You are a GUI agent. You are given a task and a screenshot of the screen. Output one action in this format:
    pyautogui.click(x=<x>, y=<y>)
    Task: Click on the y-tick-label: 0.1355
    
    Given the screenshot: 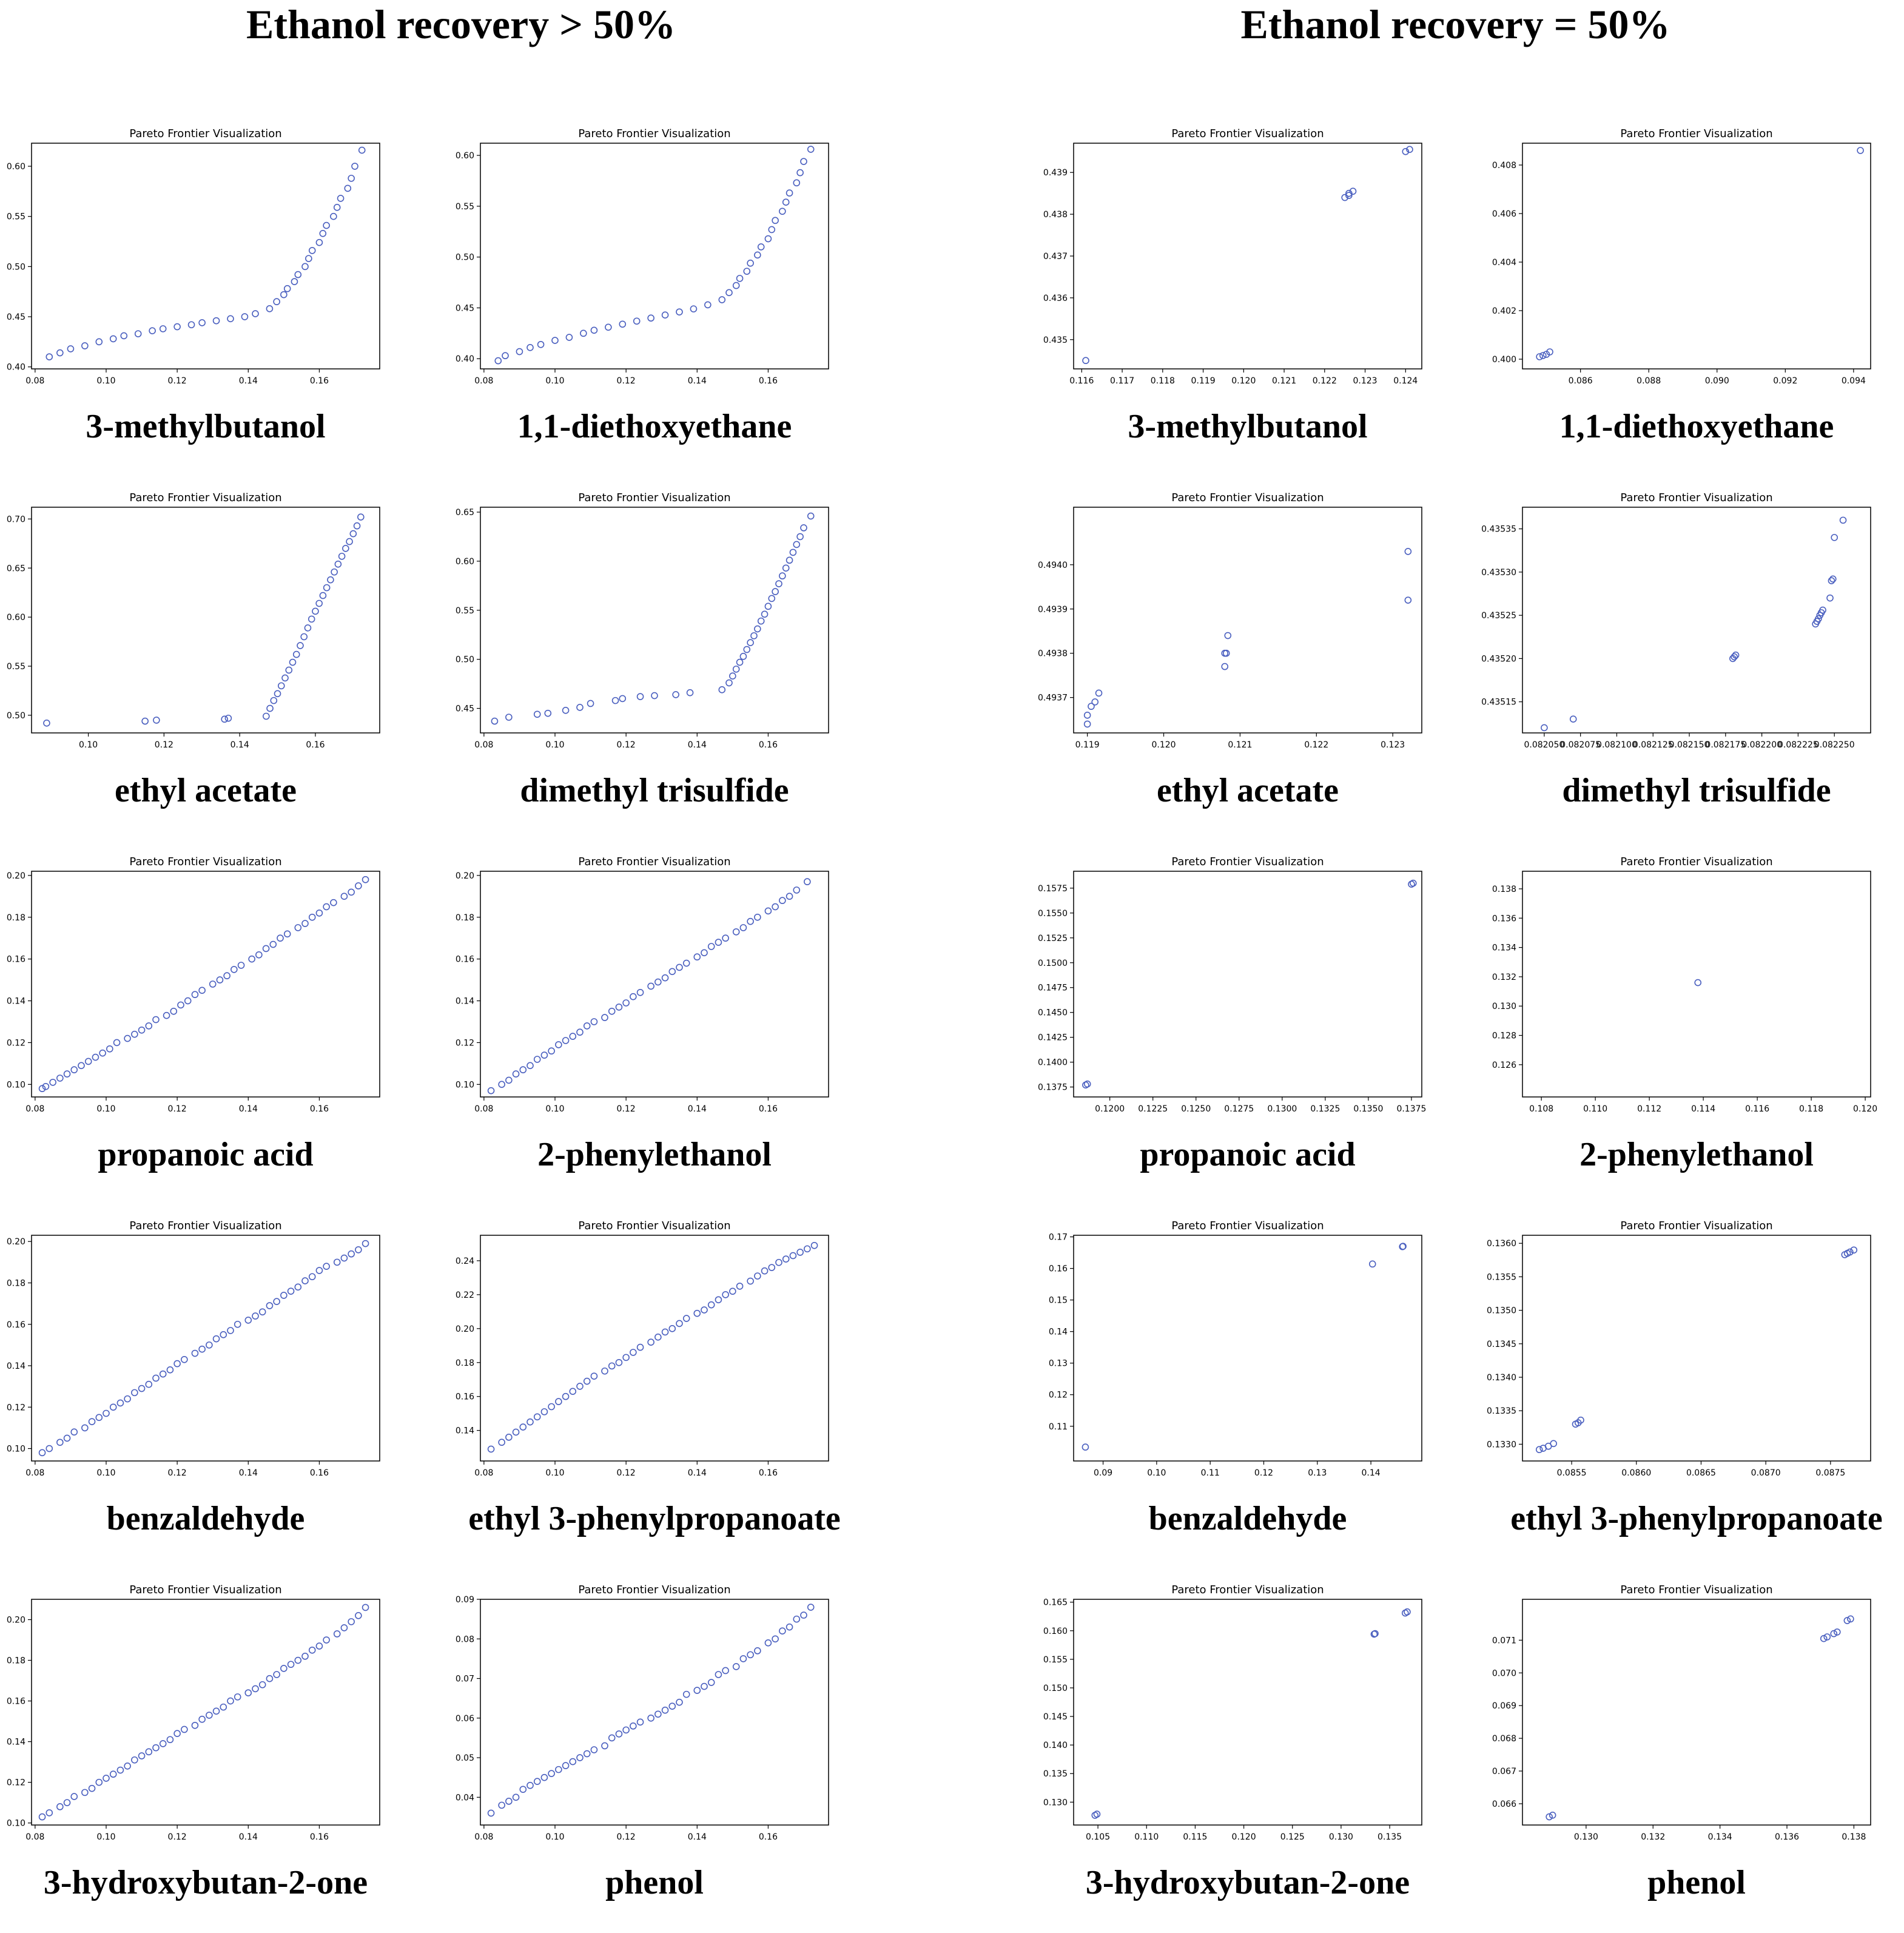 What is the action you would take?
    pyautogui.click(x=1501, y=1277)
    